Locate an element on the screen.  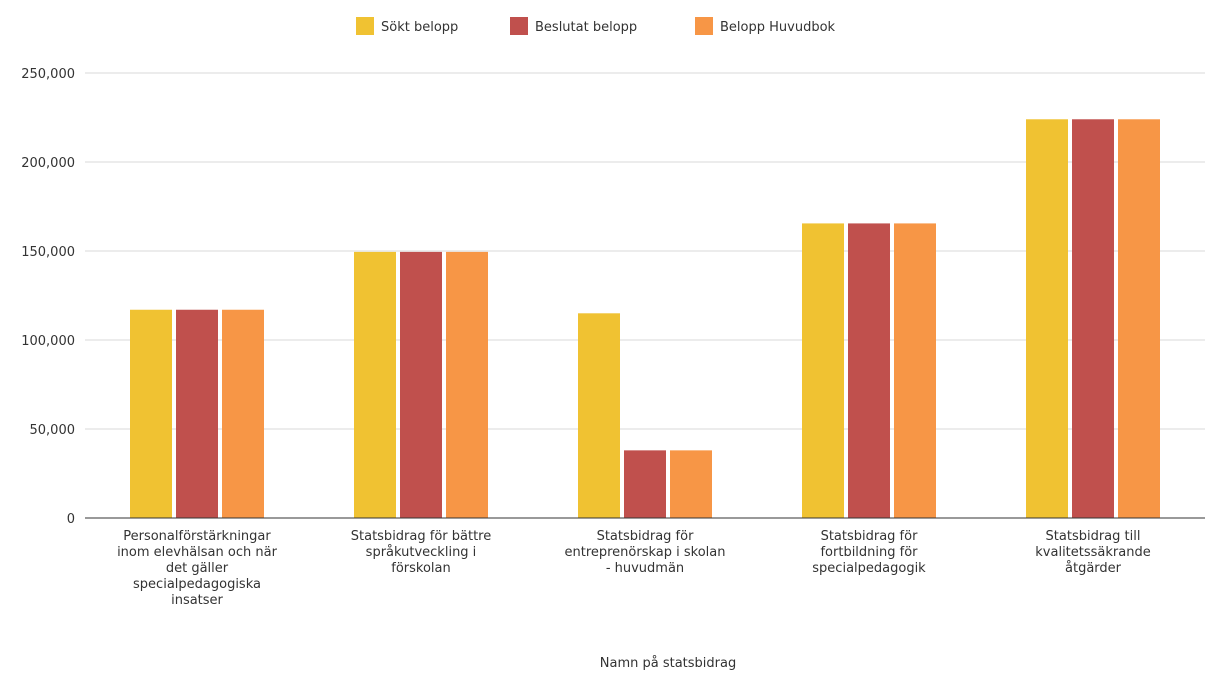
x-category-label-line: entreprenörskap i skolan is located at coordinates (644, 552).